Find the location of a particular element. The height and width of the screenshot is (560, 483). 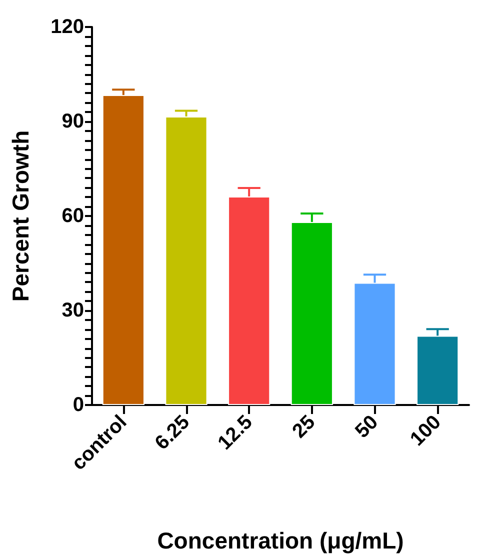

y-tick-label: 60 is located at coordinates (73, 216).